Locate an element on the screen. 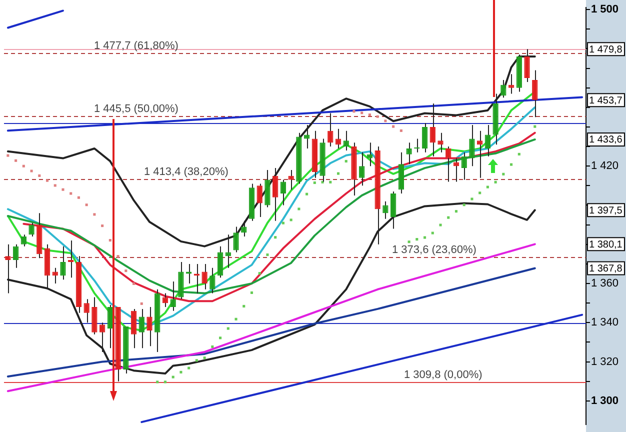 This screenshot has height=432, width=626. y-tick-label: 1 500 is located at coordinates (605, 10).